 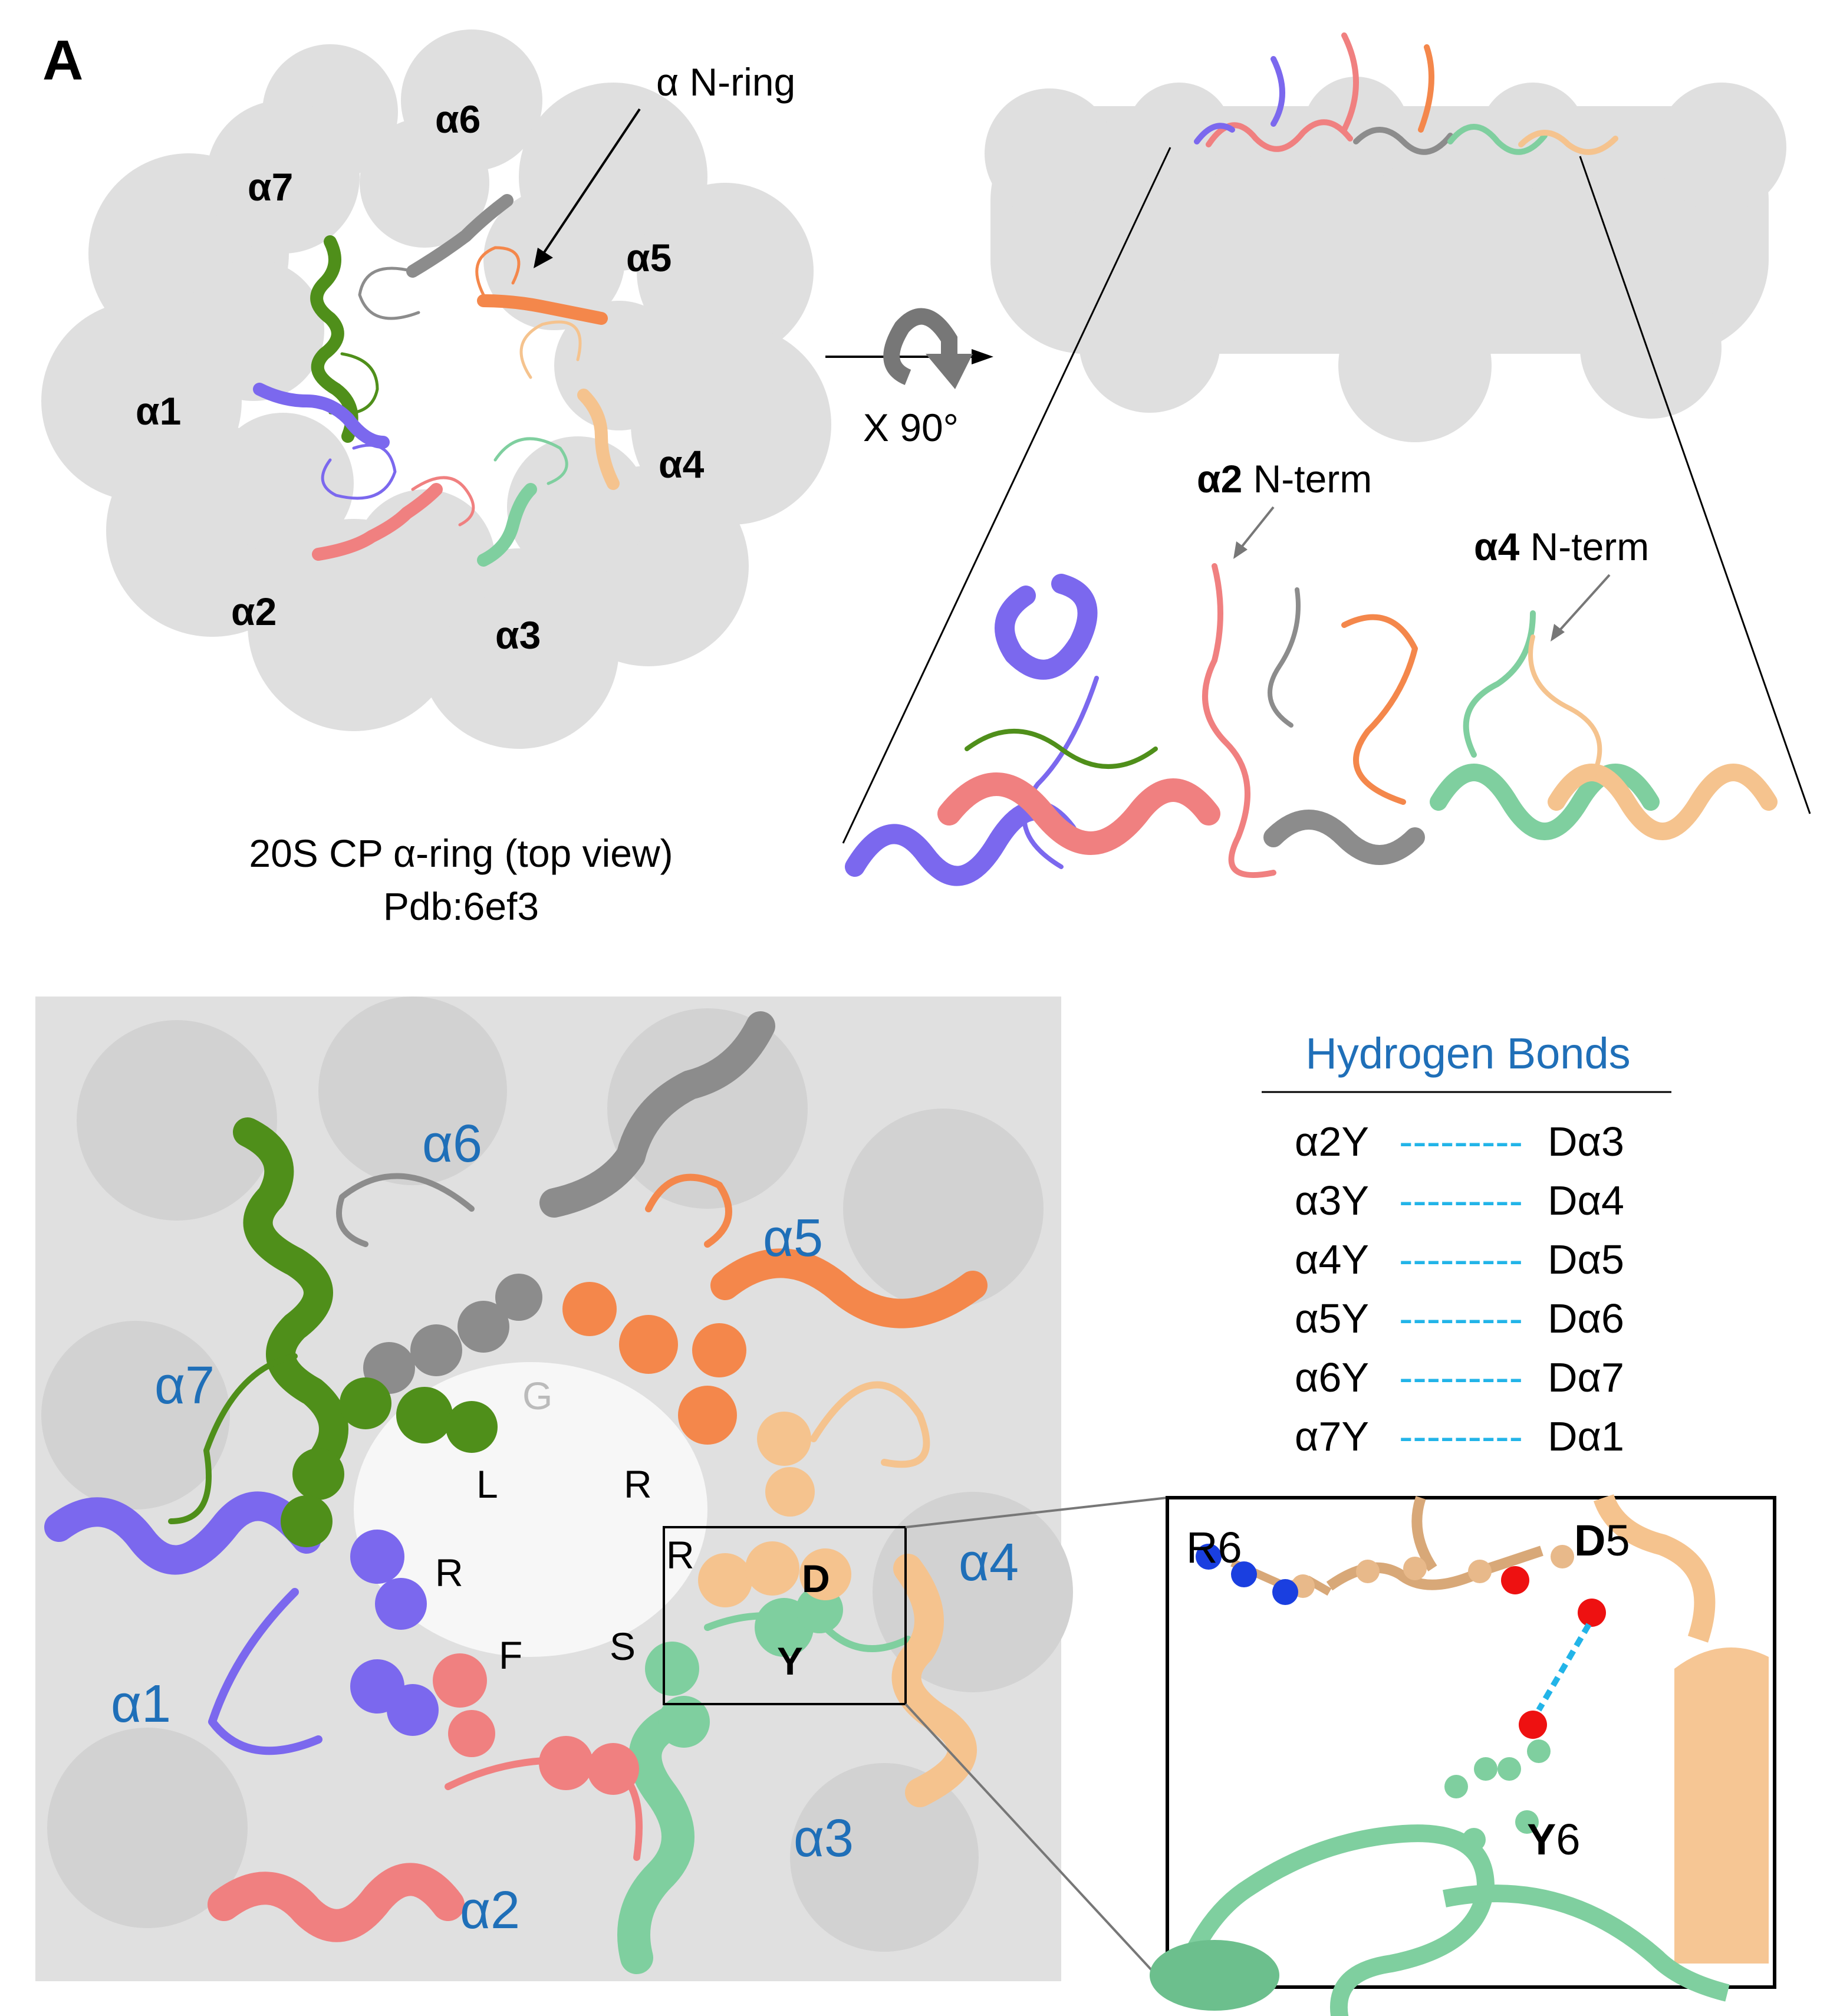 What do you see at coordinates (457, 119) in the screenshot?
I see `top-label-a6: α6` at bounding box center [457, 119].